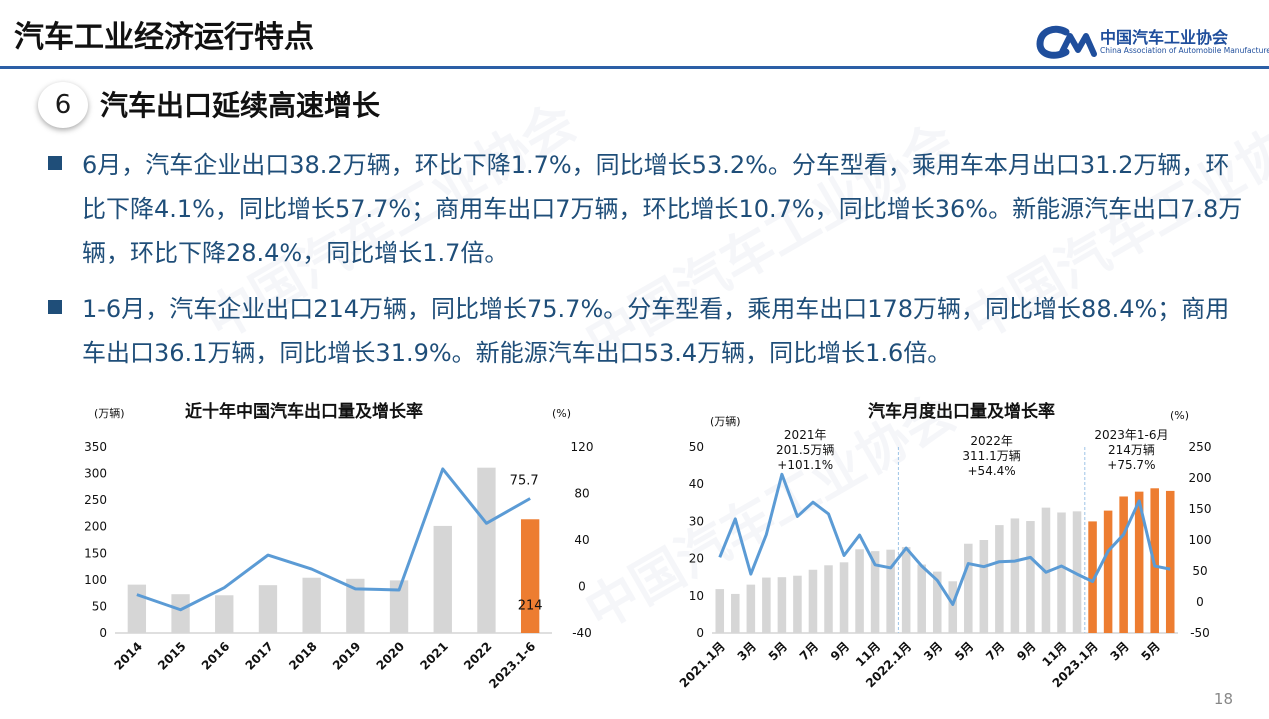  I want to click on x-tick-label: 2015, so click(172, 656).